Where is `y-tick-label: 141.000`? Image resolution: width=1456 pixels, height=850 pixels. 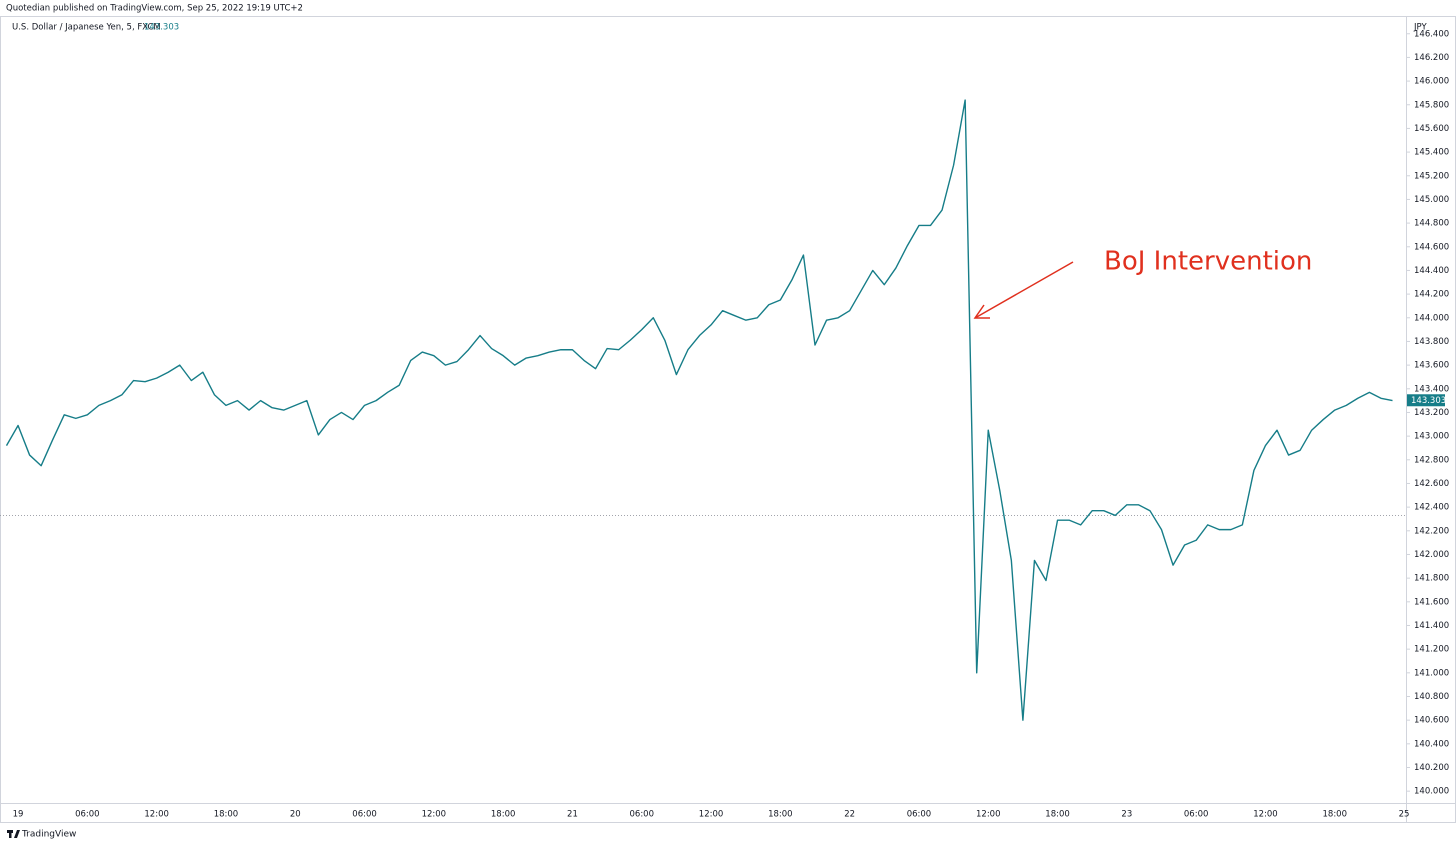
y-tick-label: 141.000 is located at coordinates (1431, 673).